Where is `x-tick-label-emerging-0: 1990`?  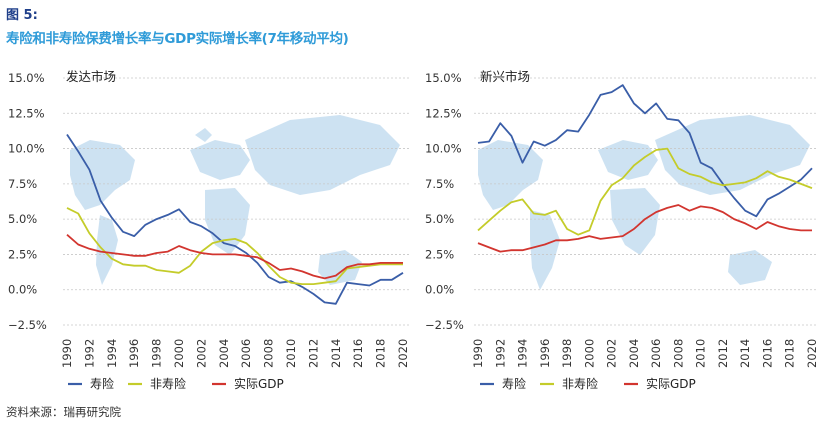
x-tick-label-emerging-0: 1990 is located at coordinates (478, 353).